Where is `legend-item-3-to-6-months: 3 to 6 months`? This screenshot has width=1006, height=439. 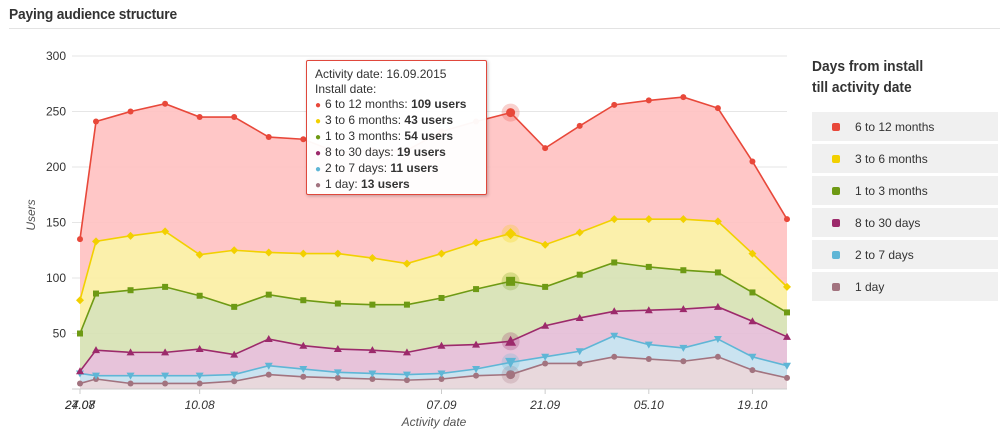
legend-item-3-to-6-months: 3 to 6 months is located at coordinates (905, 158).